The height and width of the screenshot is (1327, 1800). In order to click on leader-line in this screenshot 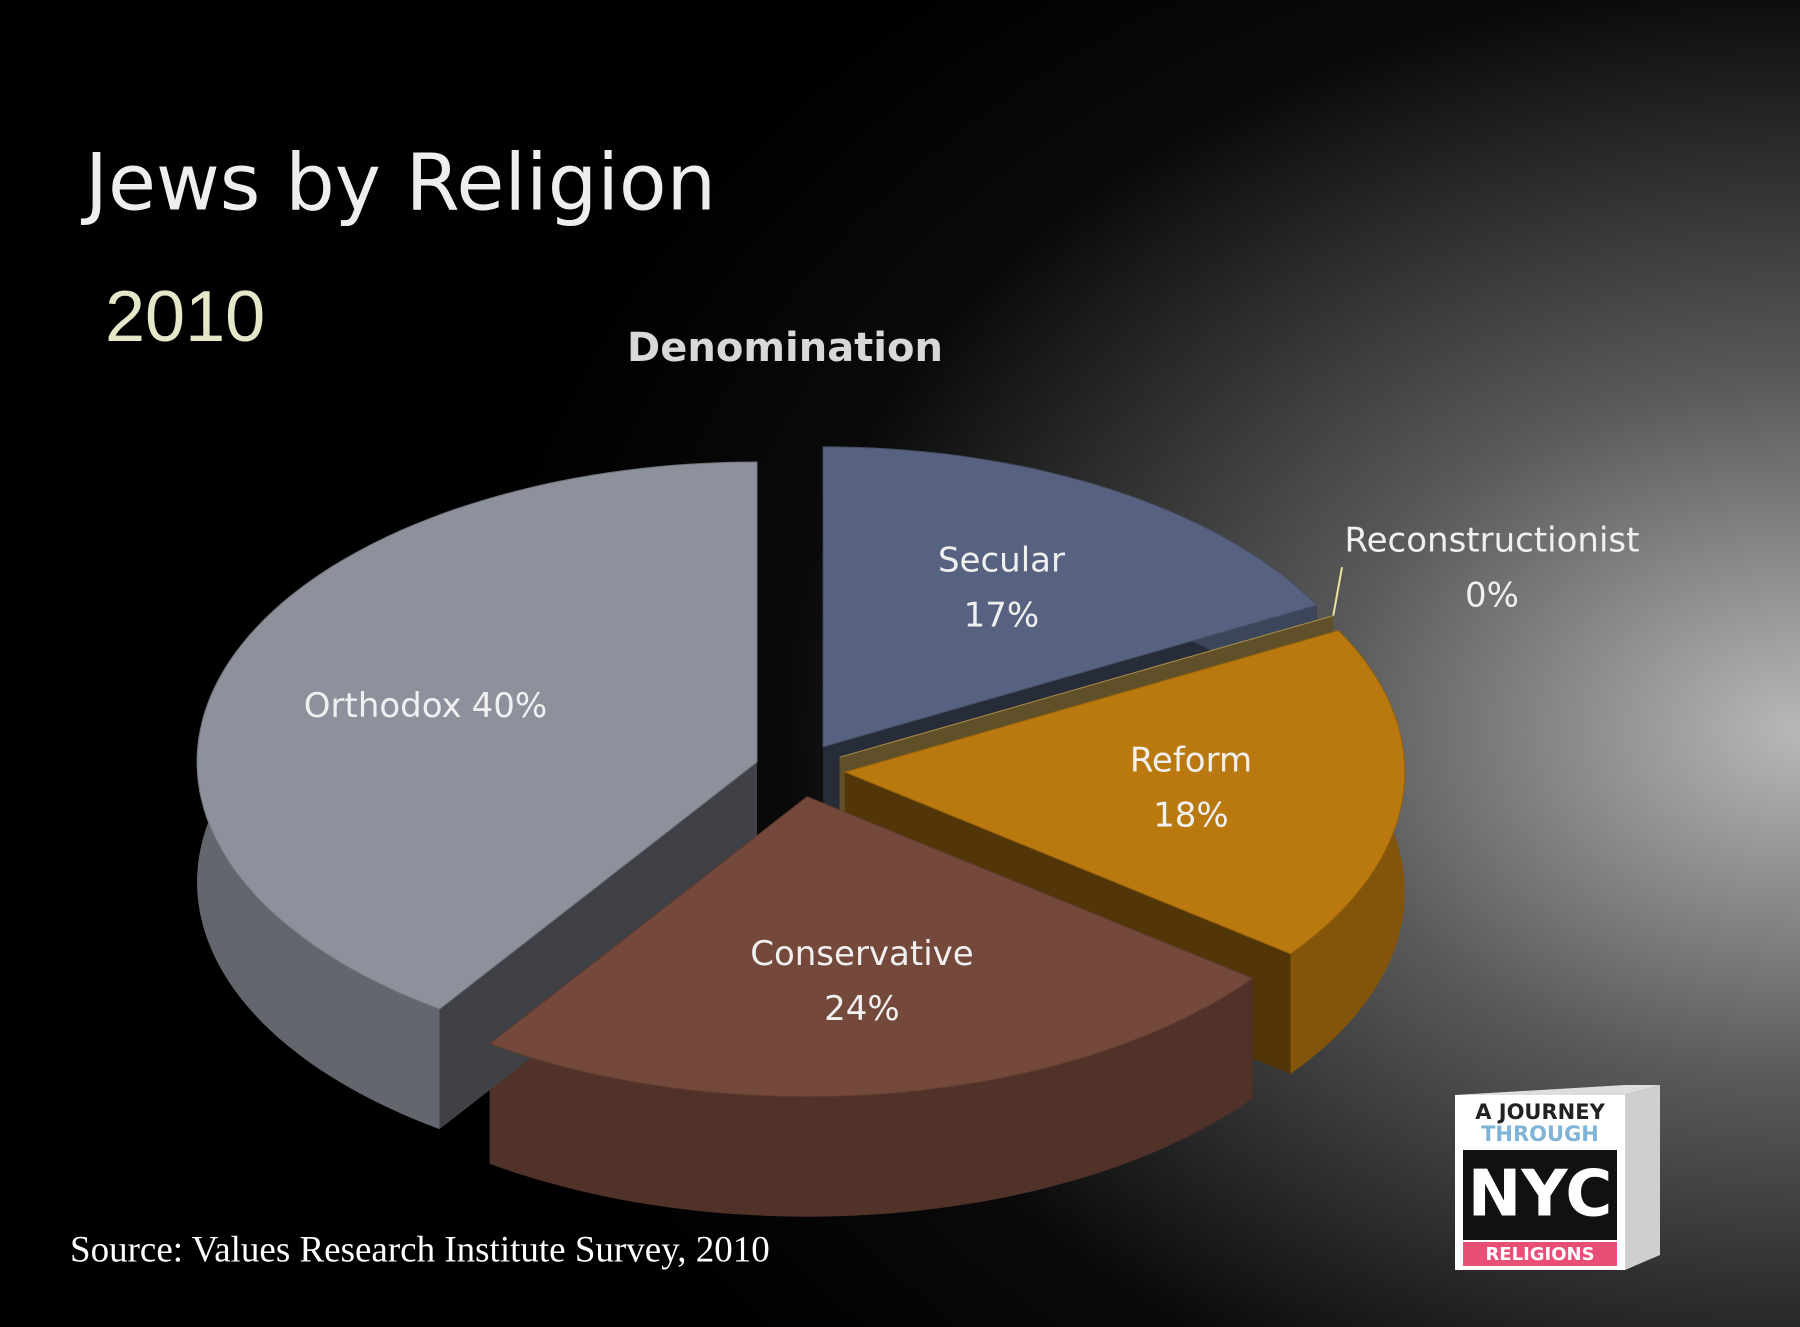, I will do `click(1337, 591)`.